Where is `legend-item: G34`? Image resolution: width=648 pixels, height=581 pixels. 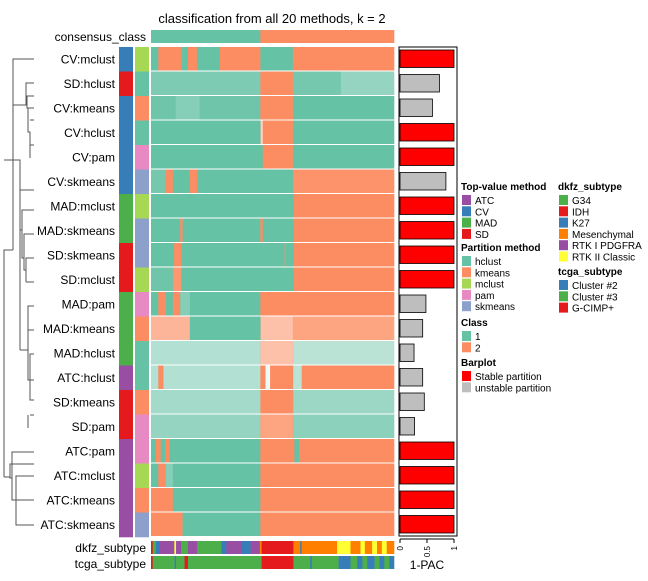
legend-item: G34 is located at coordinates (581, 201).